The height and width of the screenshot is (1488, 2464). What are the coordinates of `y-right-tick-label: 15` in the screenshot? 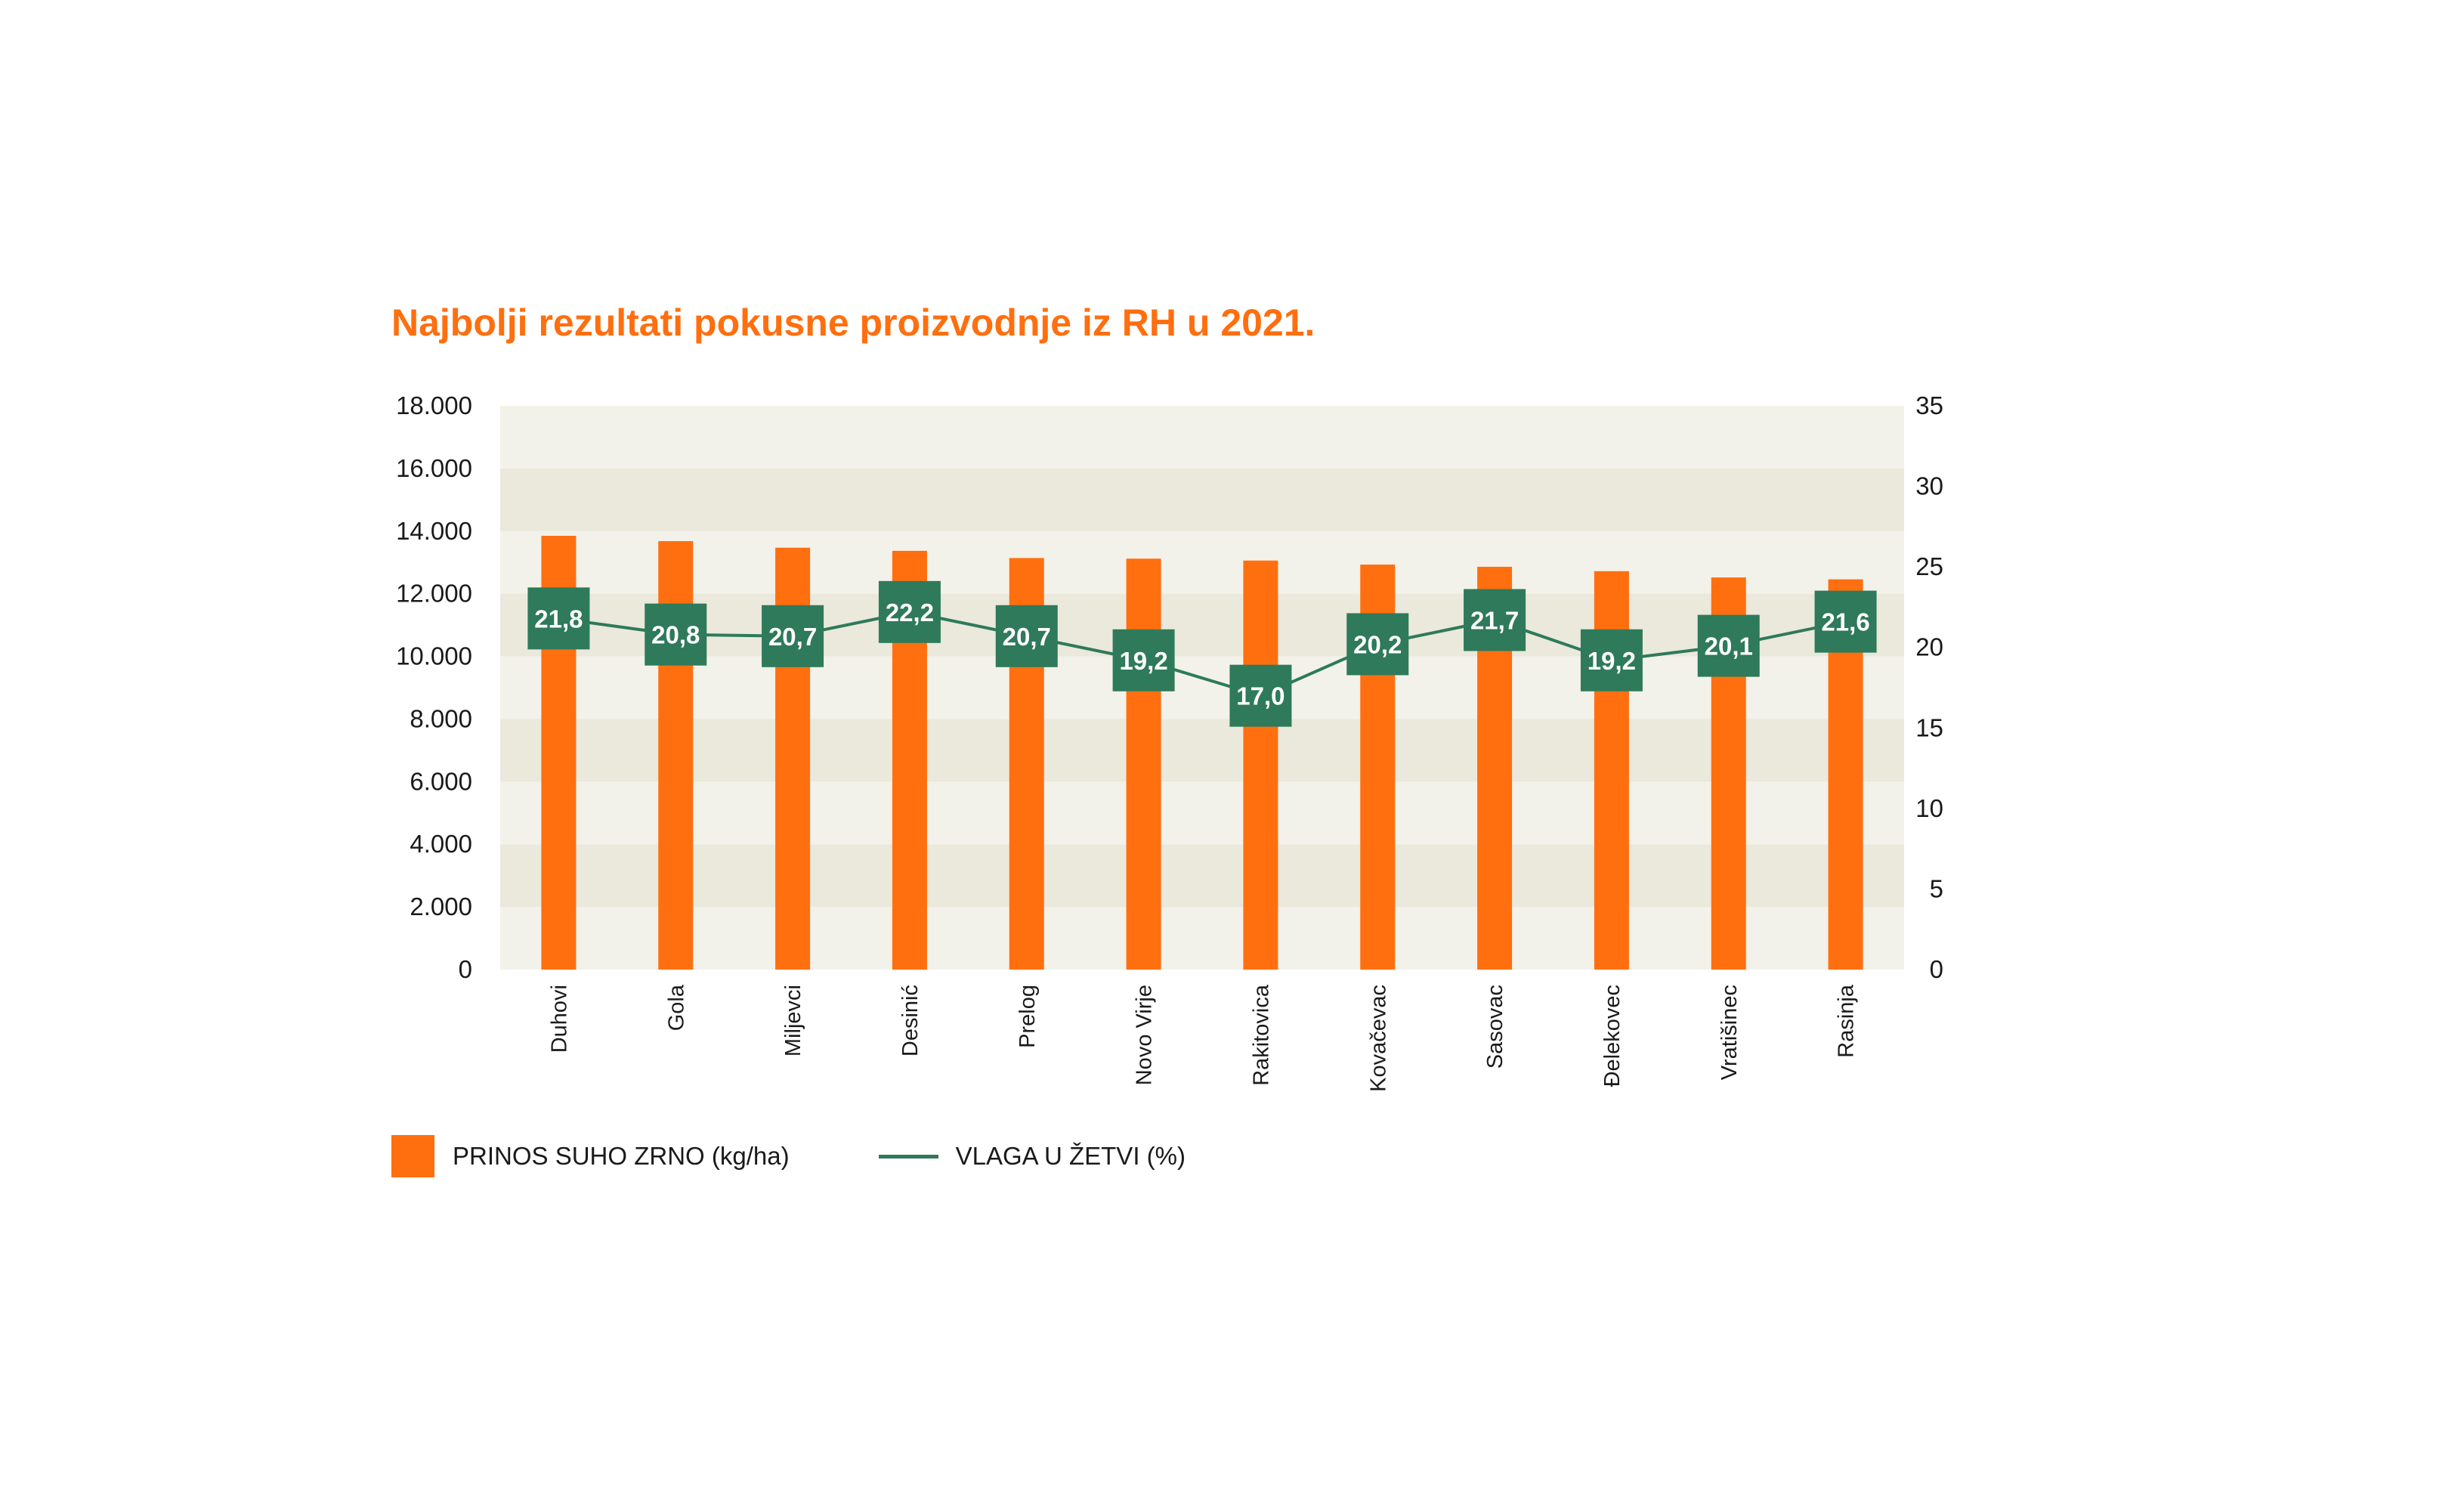 It's located at (1929, 727).